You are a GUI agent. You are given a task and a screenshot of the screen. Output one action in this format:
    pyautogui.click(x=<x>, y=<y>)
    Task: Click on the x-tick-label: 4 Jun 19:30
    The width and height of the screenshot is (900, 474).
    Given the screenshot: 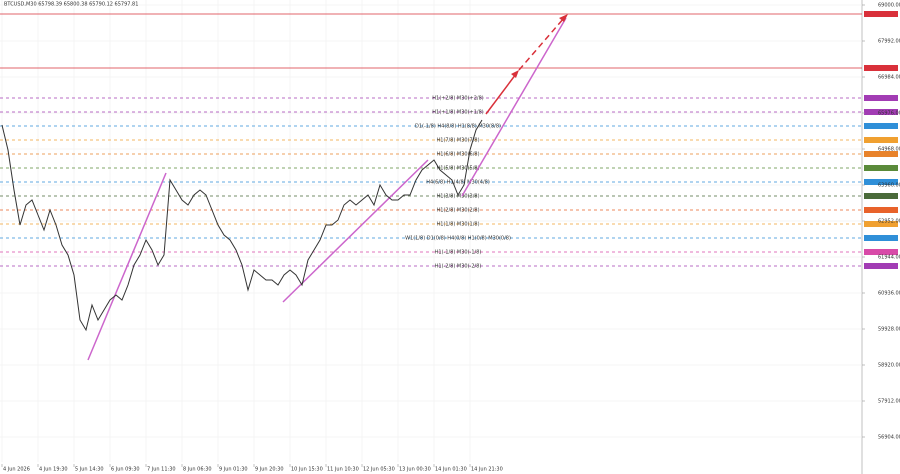 What is the action you would take?
    pyautogui.click(x=53, y=470)
    